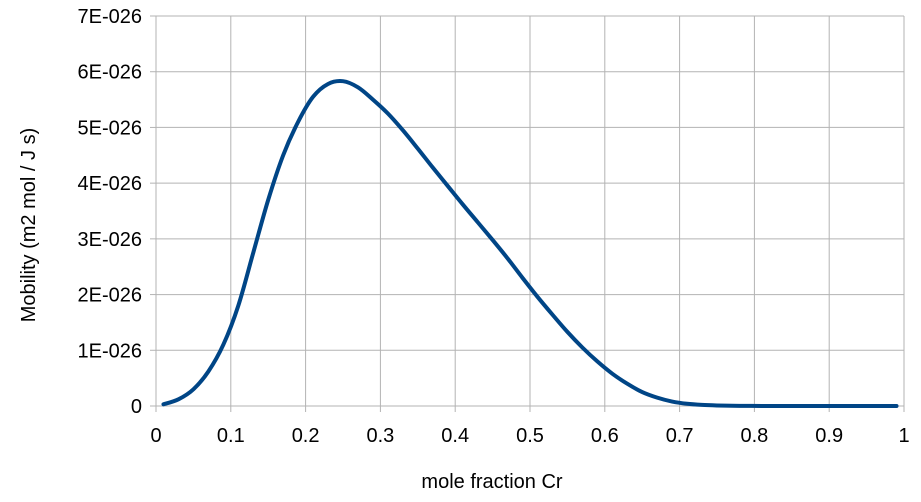 This screenshot has width=921, height=502. Describe the element at coordinates (110, 240) in the screenshot. I see `y-tick-label: 3E-026` at that location.